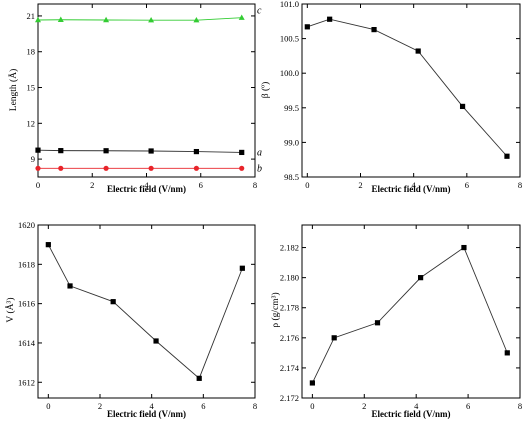 Image resolution: width=524 pixels, height=428 pixels. I want to click on y-tick-label: 2.172, so click(289, 398).